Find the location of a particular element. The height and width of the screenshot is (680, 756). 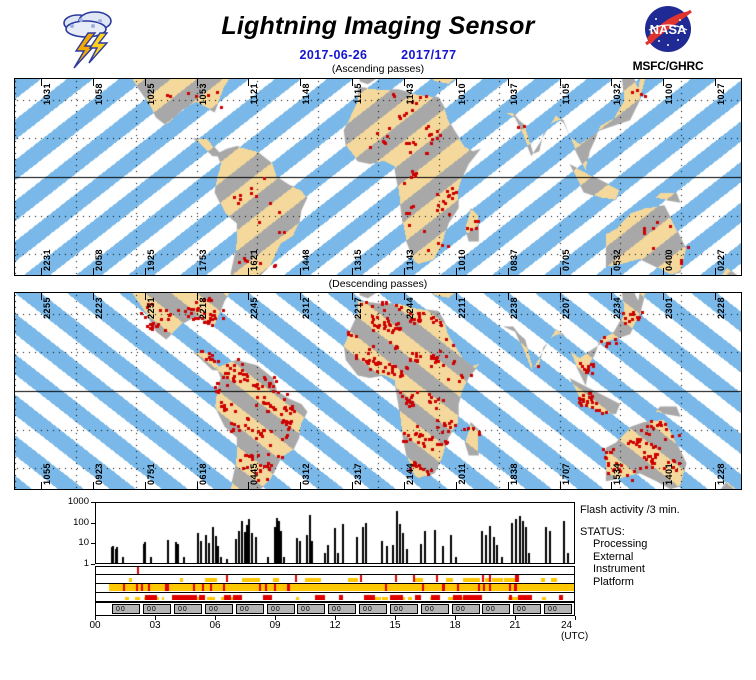

orbit-label-top: 1121 is located at coordinates (254, 94).